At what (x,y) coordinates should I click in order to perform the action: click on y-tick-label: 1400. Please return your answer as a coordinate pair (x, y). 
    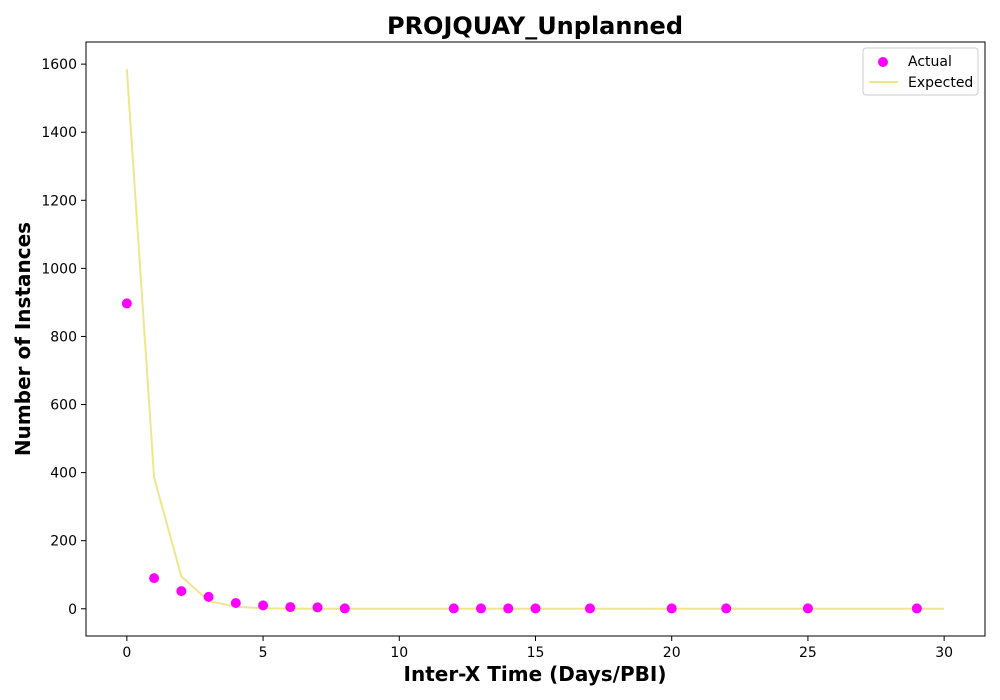
    Looking at the image, I should click on (59, 133).